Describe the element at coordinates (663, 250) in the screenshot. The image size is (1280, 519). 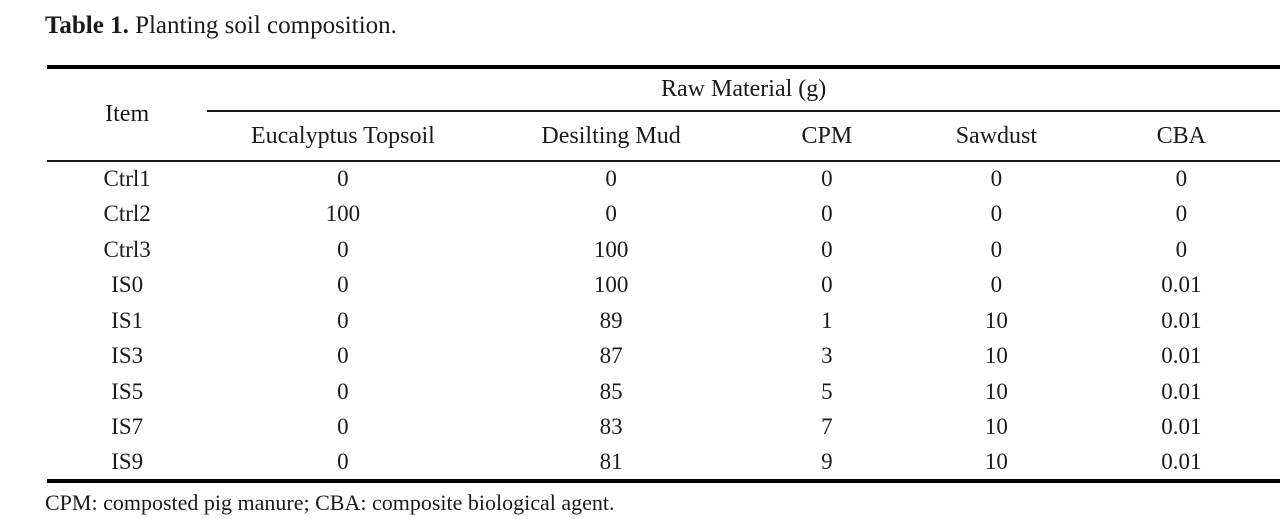
I see `table-row: Ctrl3 0 100 0 0 0` at that location.